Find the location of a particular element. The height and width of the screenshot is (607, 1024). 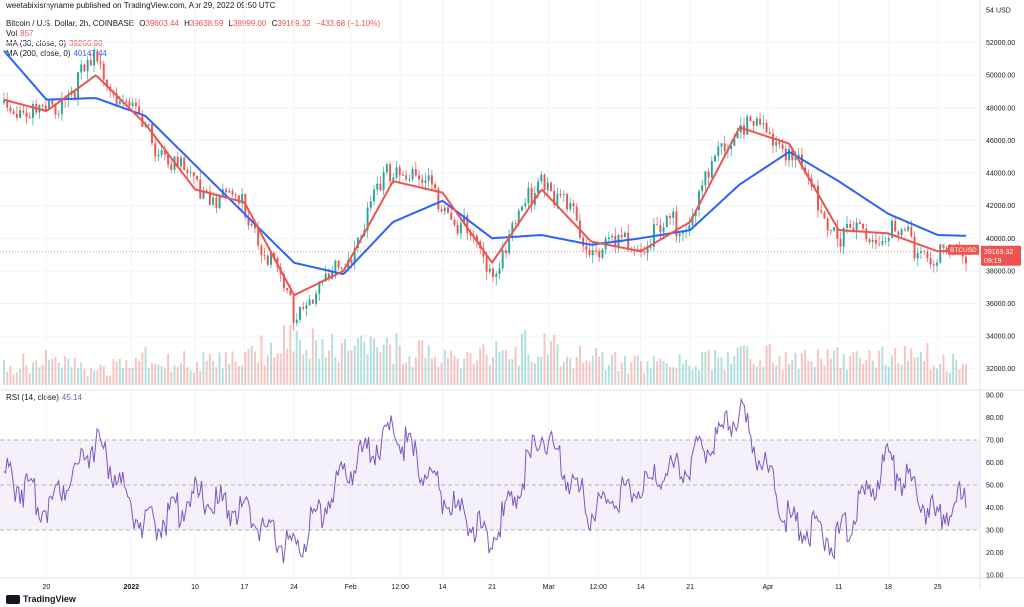

time-tick-label: Apr is located at coordinates (768, 587).